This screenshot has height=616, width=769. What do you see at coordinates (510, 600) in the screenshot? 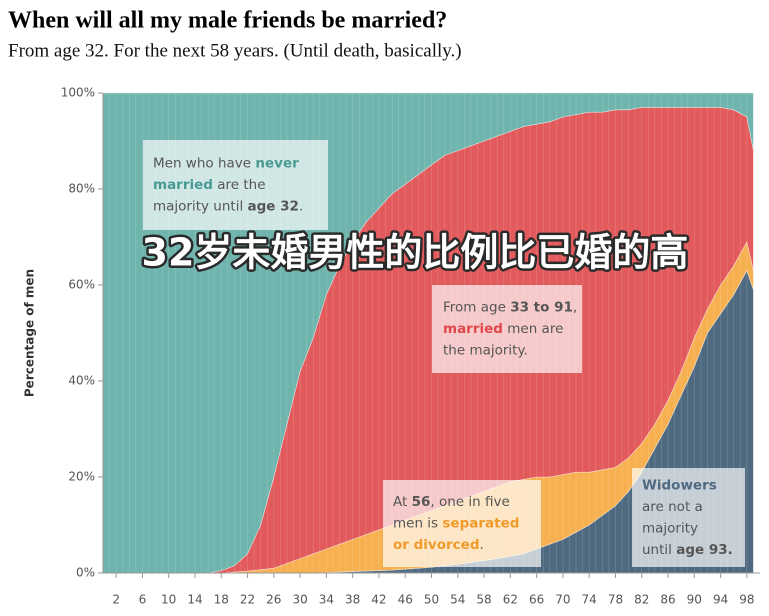
I see `x-tick-label: 62` at bounding box center [510, 600].